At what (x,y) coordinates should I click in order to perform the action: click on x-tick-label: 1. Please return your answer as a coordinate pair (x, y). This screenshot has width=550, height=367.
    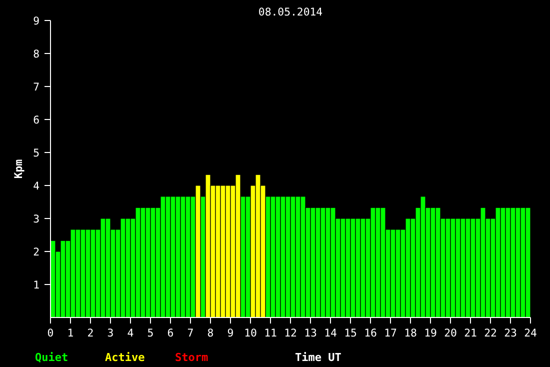
    Looking at the image, I should click on (70, 333).